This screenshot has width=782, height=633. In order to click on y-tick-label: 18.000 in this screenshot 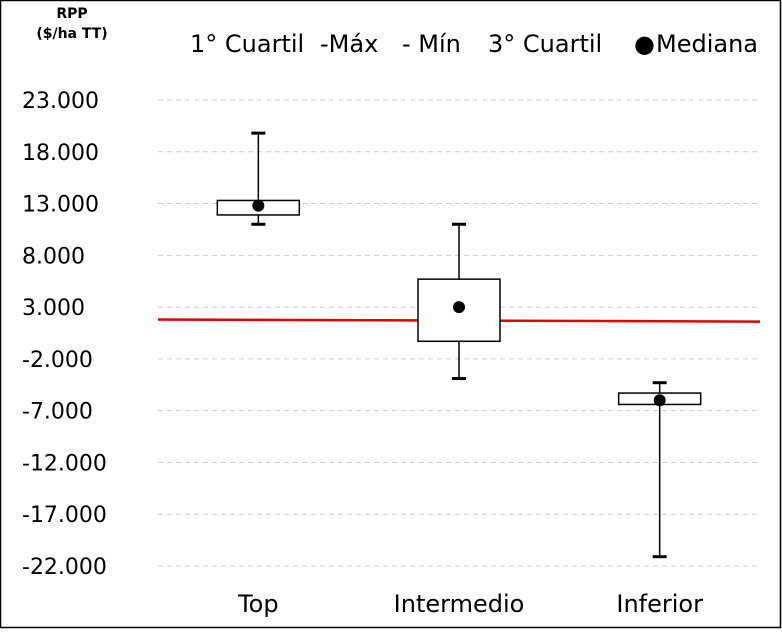, I will do `click(60, 153)`.